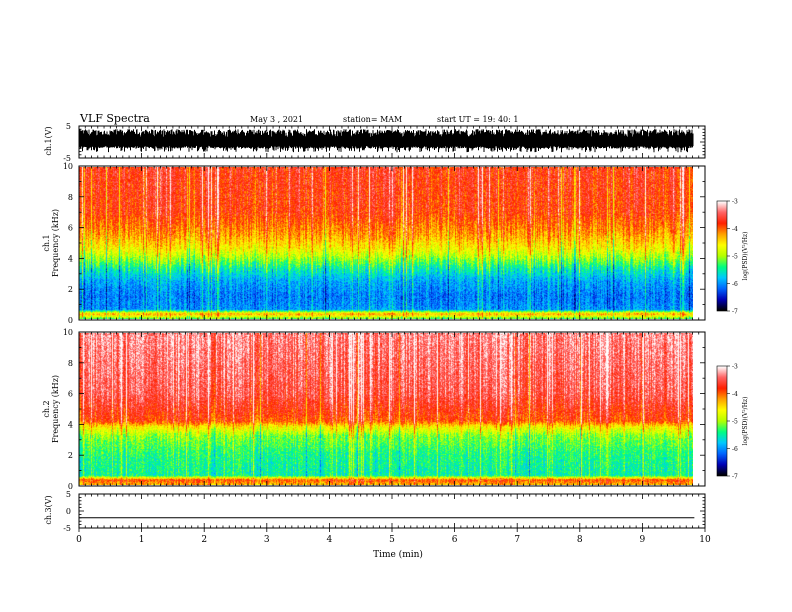 This screenshot has height=612, width=792. I want to click on x-tick-label: 3, so click(267, 540).